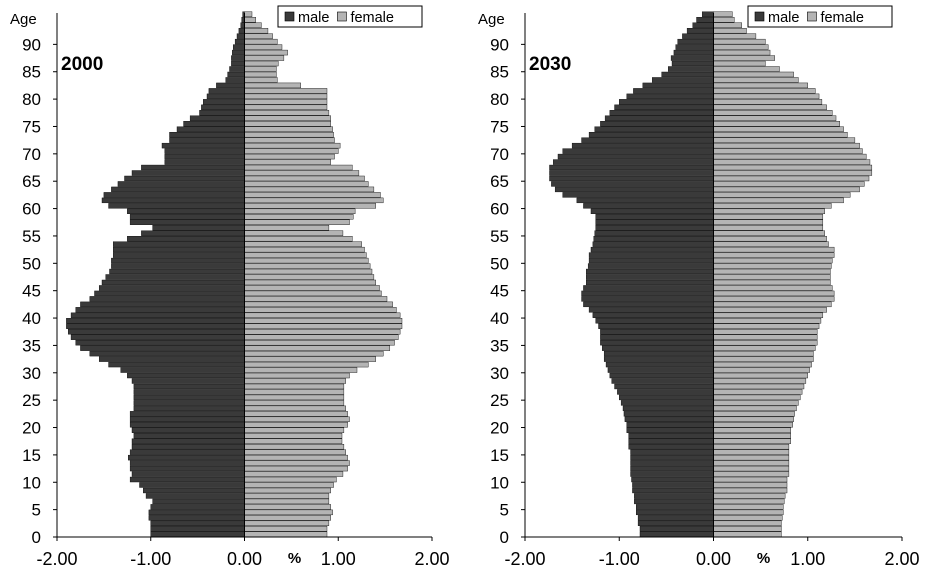 The height and width of the screenshot is (588, 931). I want to click on y-tick-label: 90, so click(499, 44).